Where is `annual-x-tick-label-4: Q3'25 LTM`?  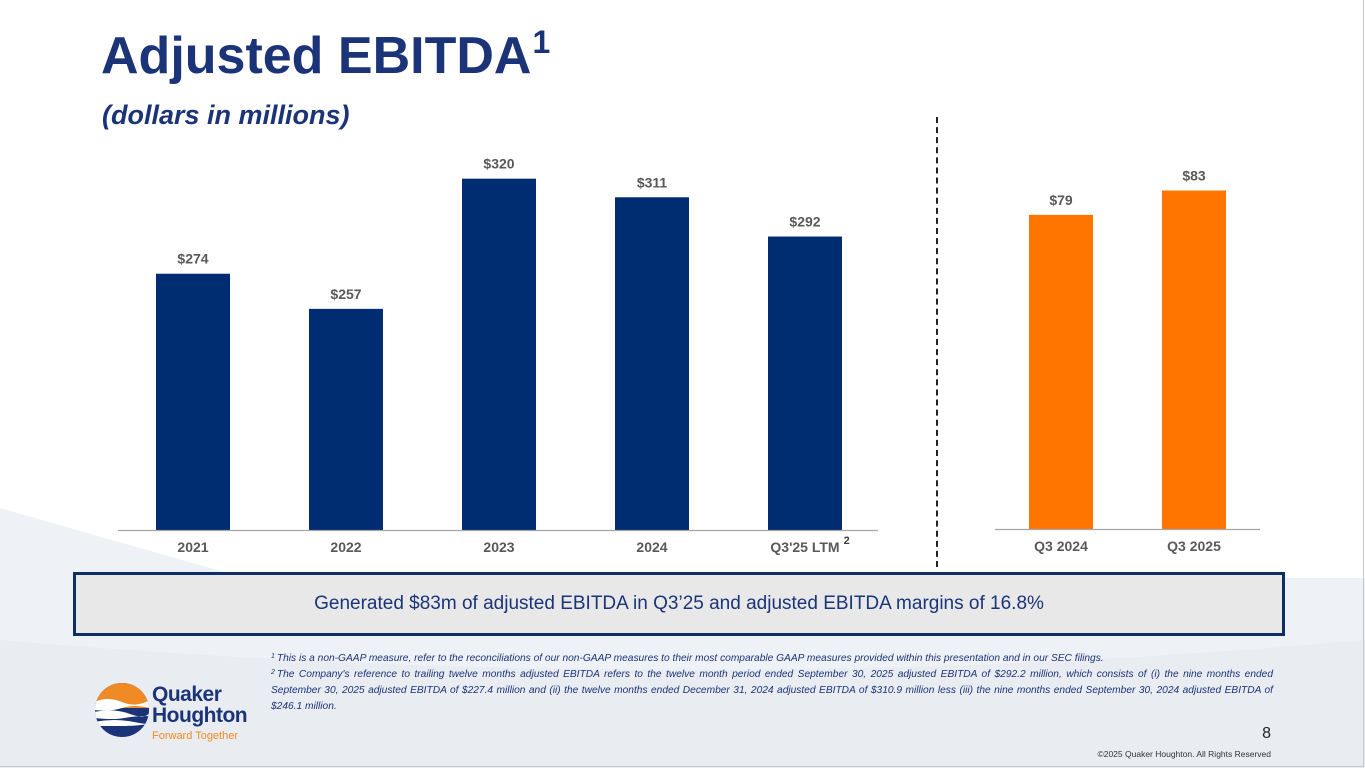 annual-x-tick-label-4: Q3'25 LTM is located at coordinates (804, 547).